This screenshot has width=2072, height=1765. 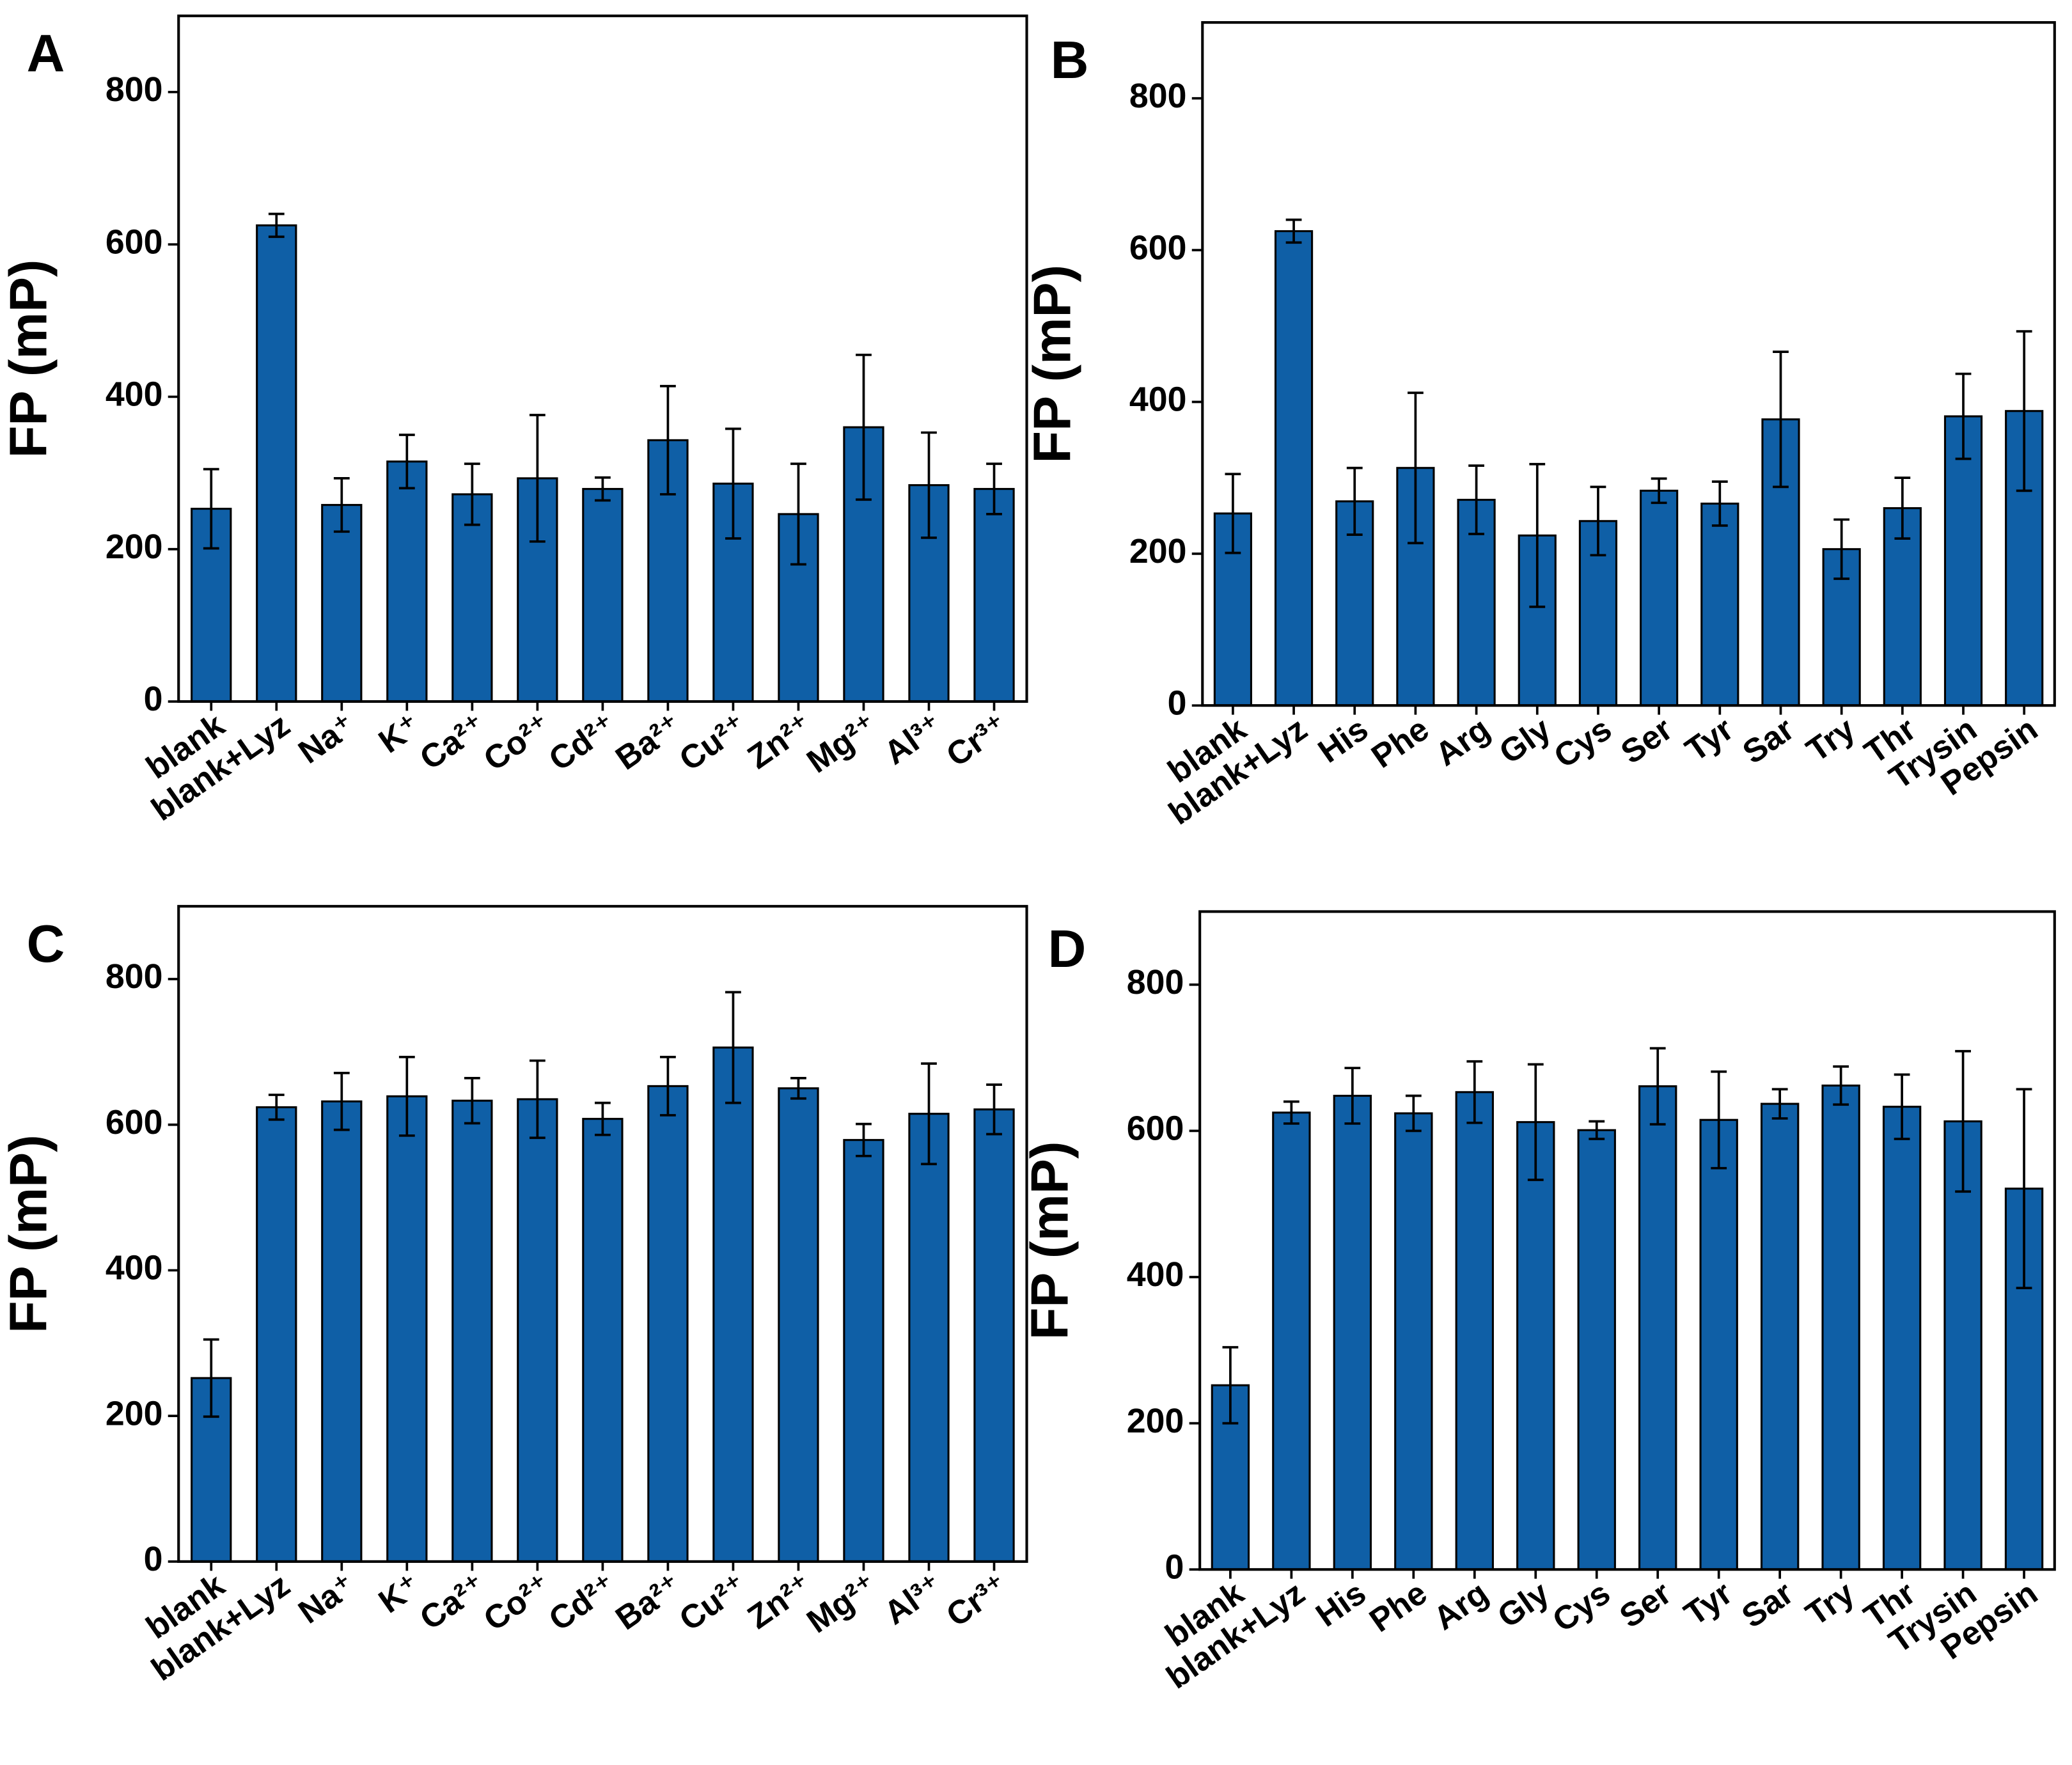 What do you see at coordinates (1067, 948) in the screenshot?
I see `panel-label: D` at bounding box center [1067, 948].